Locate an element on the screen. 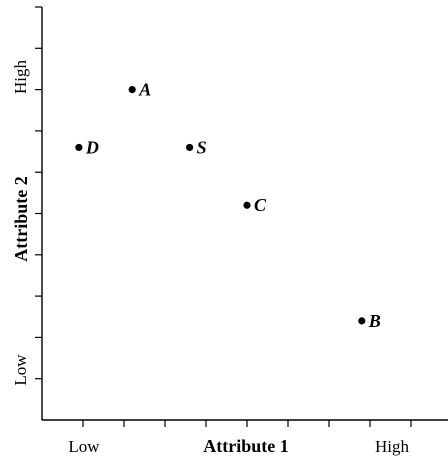 The height and width of the screenshot is (459, 448). point-label: C is located at coordinates (260, 205).